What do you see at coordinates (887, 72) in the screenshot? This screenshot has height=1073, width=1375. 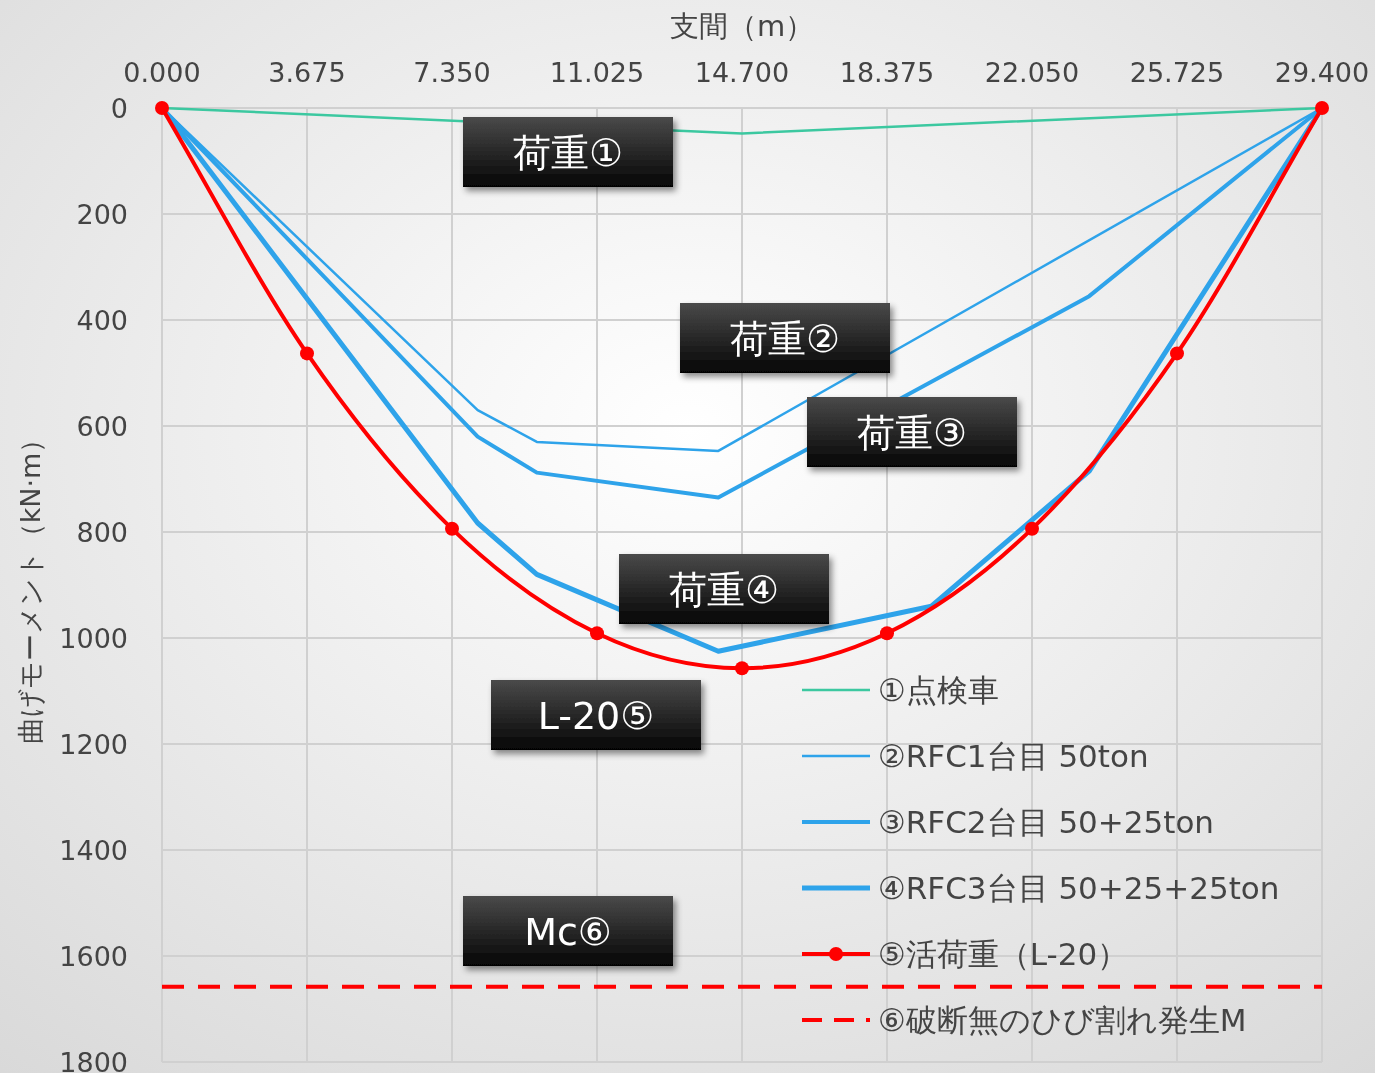 I see `x-tick-label: 18.375` at bounding box center [887, 72].